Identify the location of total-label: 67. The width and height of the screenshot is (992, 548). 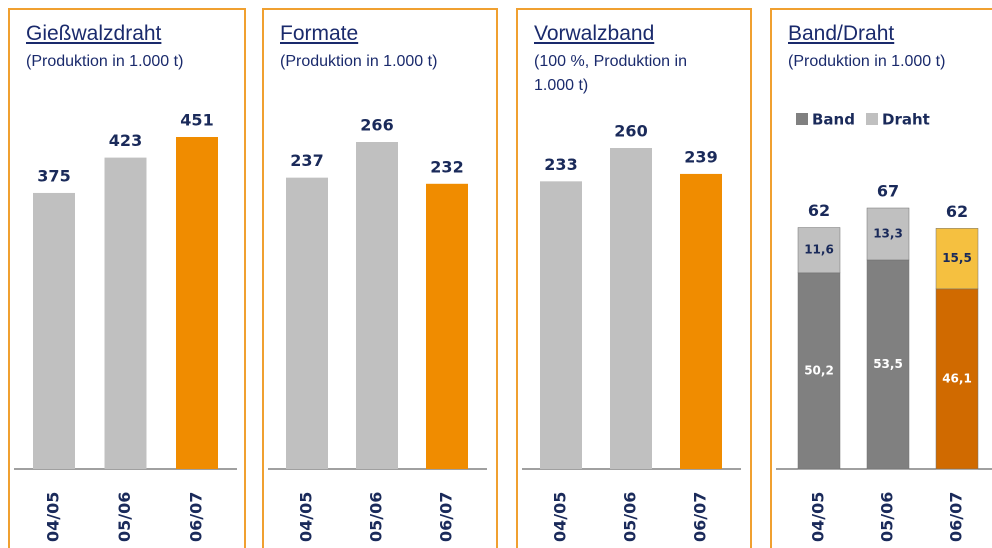
(888, 191).